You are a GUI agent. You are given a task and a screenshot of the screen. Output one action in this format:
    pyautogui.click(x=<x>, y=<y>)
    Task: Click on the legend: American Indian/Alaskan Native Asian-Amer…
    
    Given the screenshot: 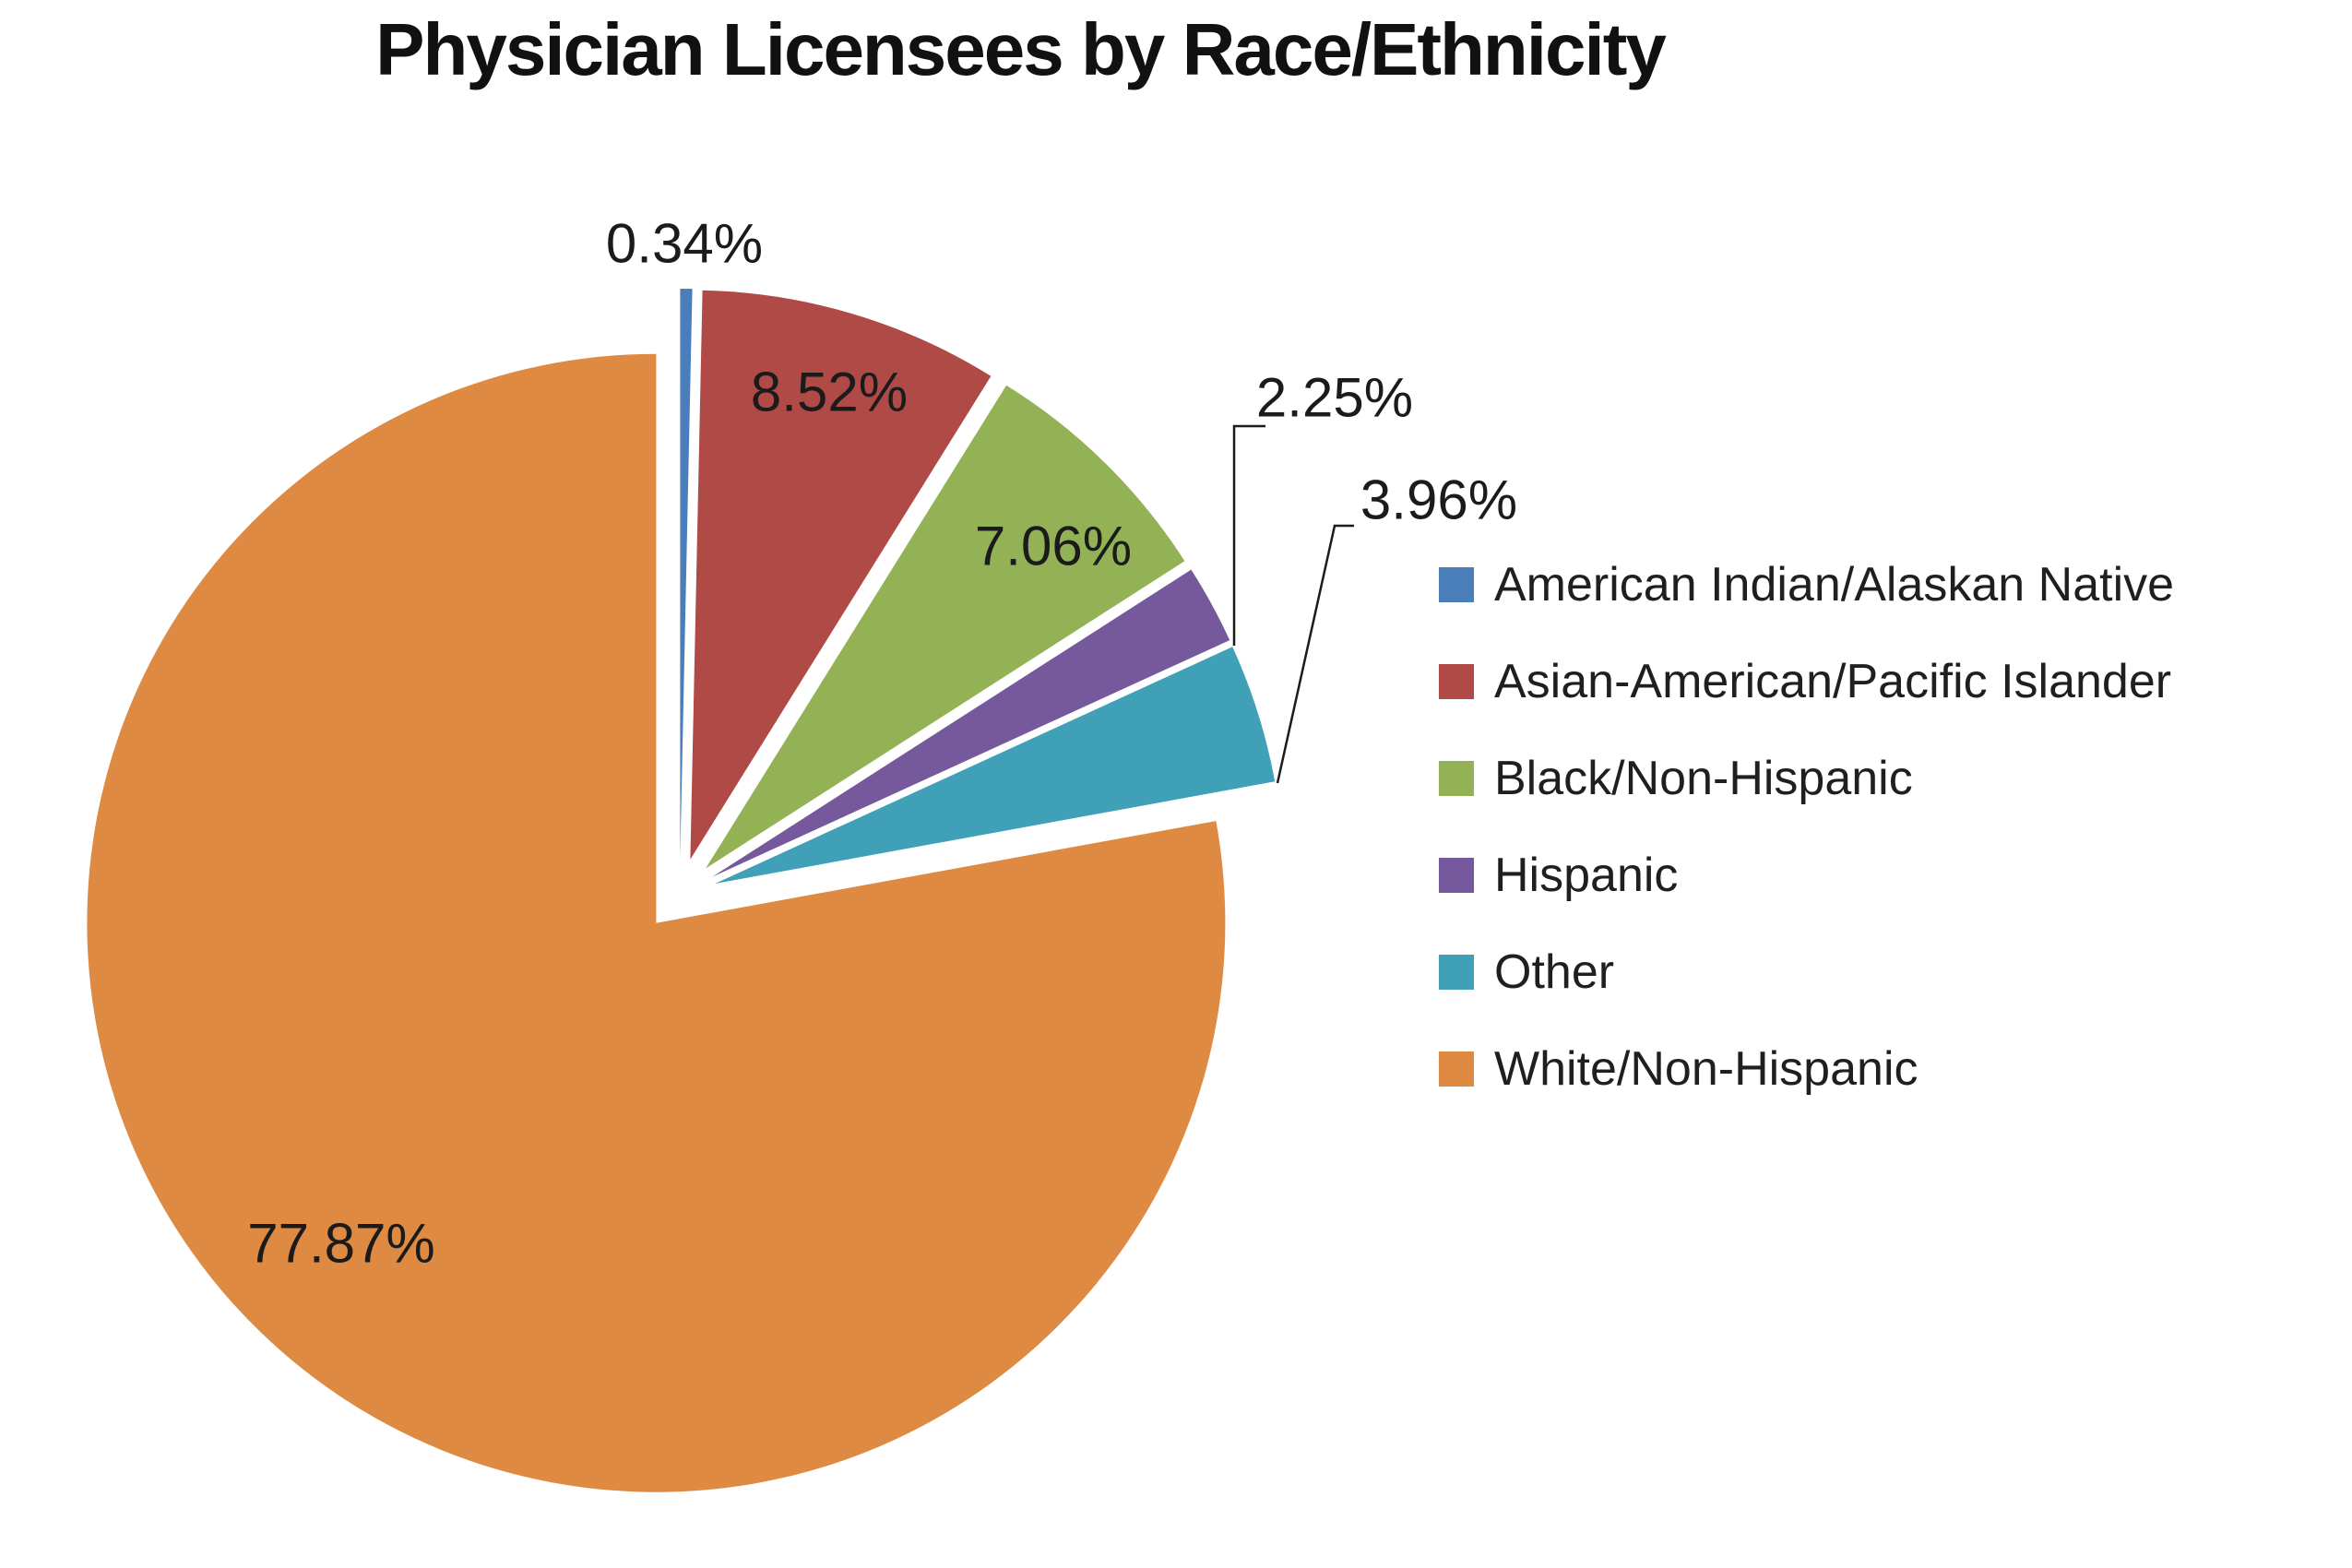 What is the action you would take?
    pyautogui.click(x=1806, y=827)
    